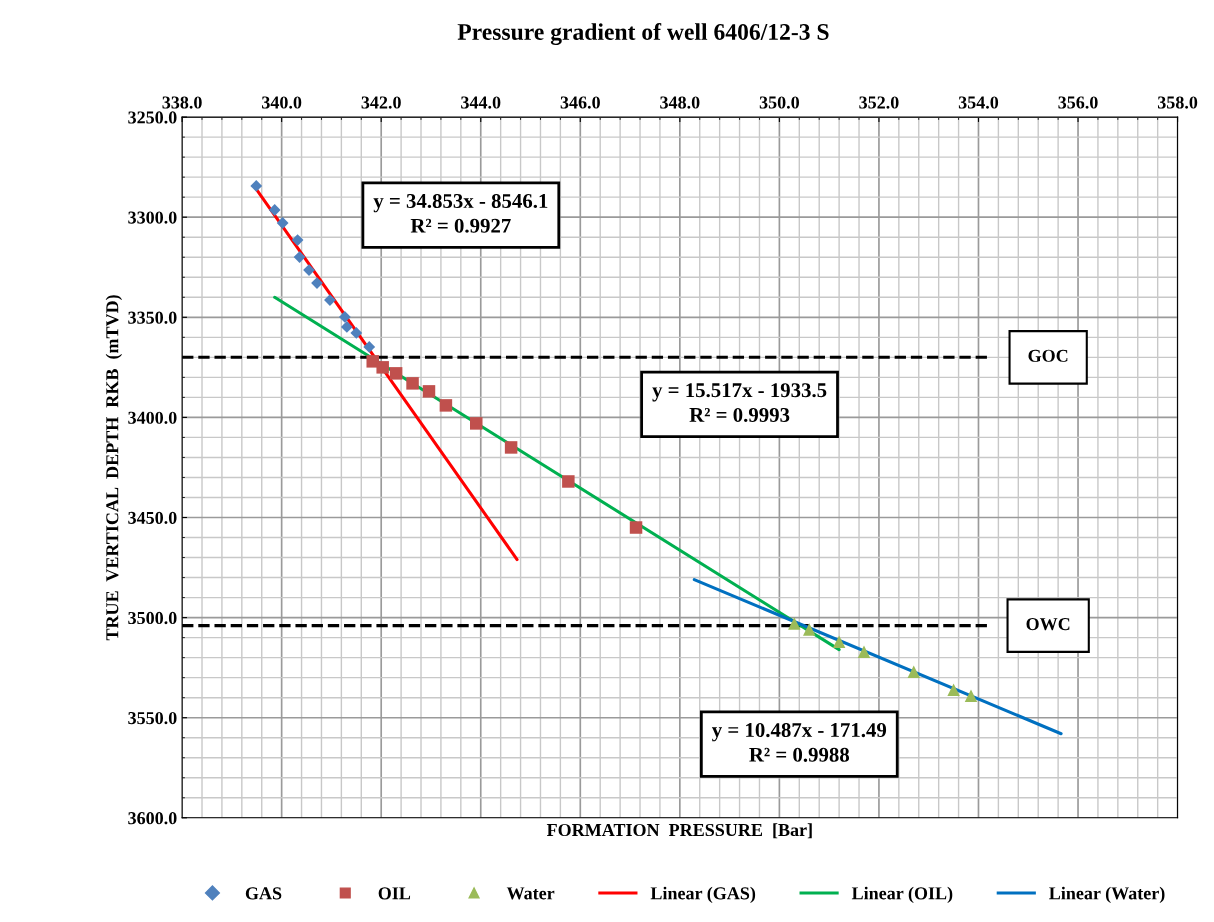 The height and width of the screenshot is (922, 1214). What do you see at coordinates (902, 895) in the screenshot?
I see `legend-label: Linear (OIL)` at bounding box center [902, 895].